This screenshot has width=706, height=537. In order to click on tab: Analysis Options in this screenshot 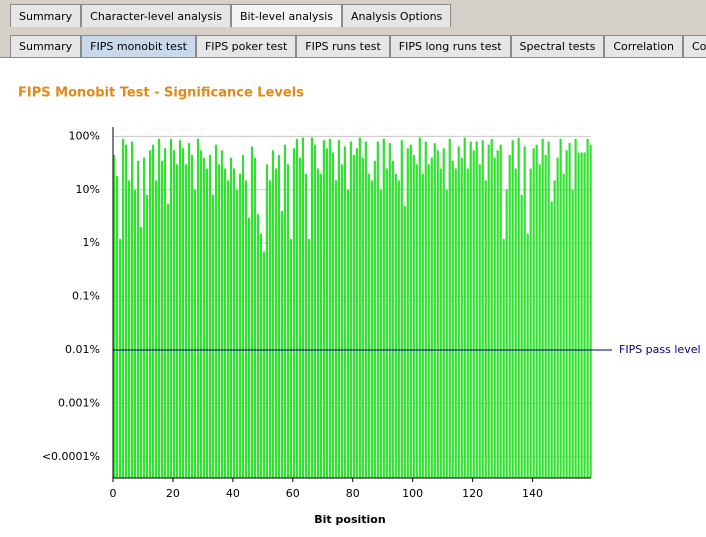, I will do `click(397, 15)`.